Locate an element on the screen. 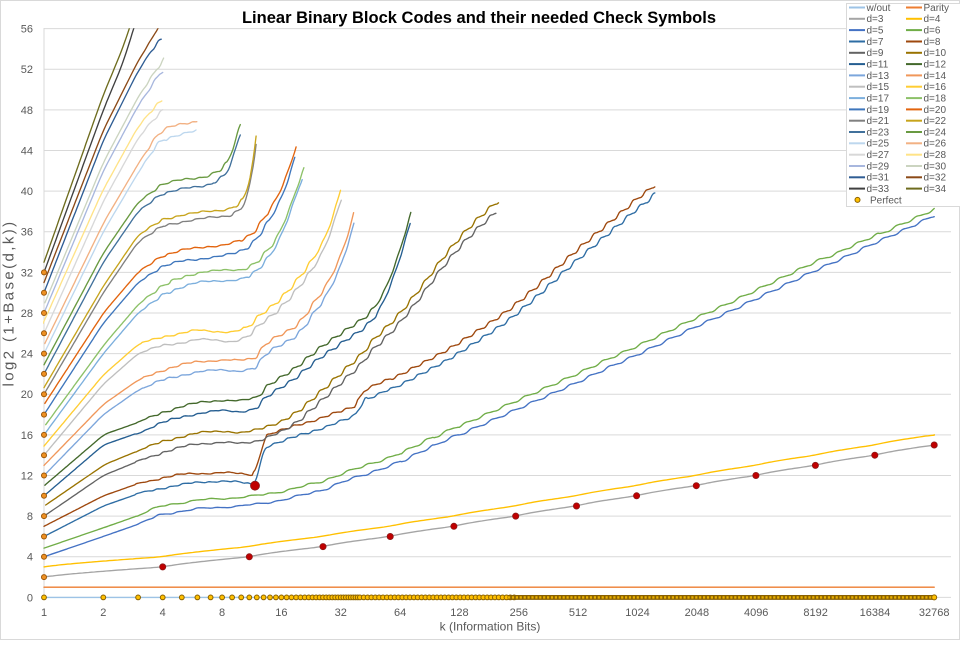 The width and height of the screenshot is (960, 645). svg-text: 52 is located at coordinates (27, 70).